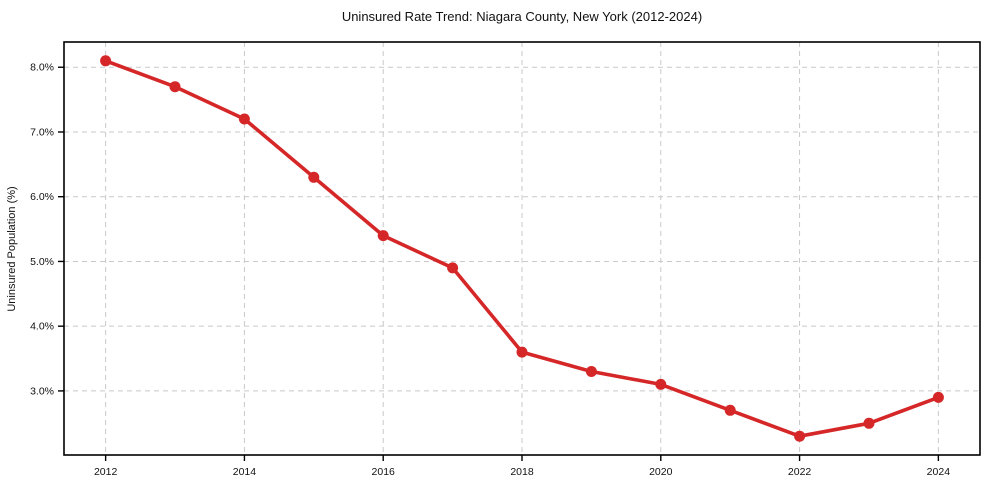 This screenshot has width=989, height=490. What do you see at coordinates (42, 327) in the screenshot?
I see `y-tick-label: 4.0%` at bounding box center [42, 327].